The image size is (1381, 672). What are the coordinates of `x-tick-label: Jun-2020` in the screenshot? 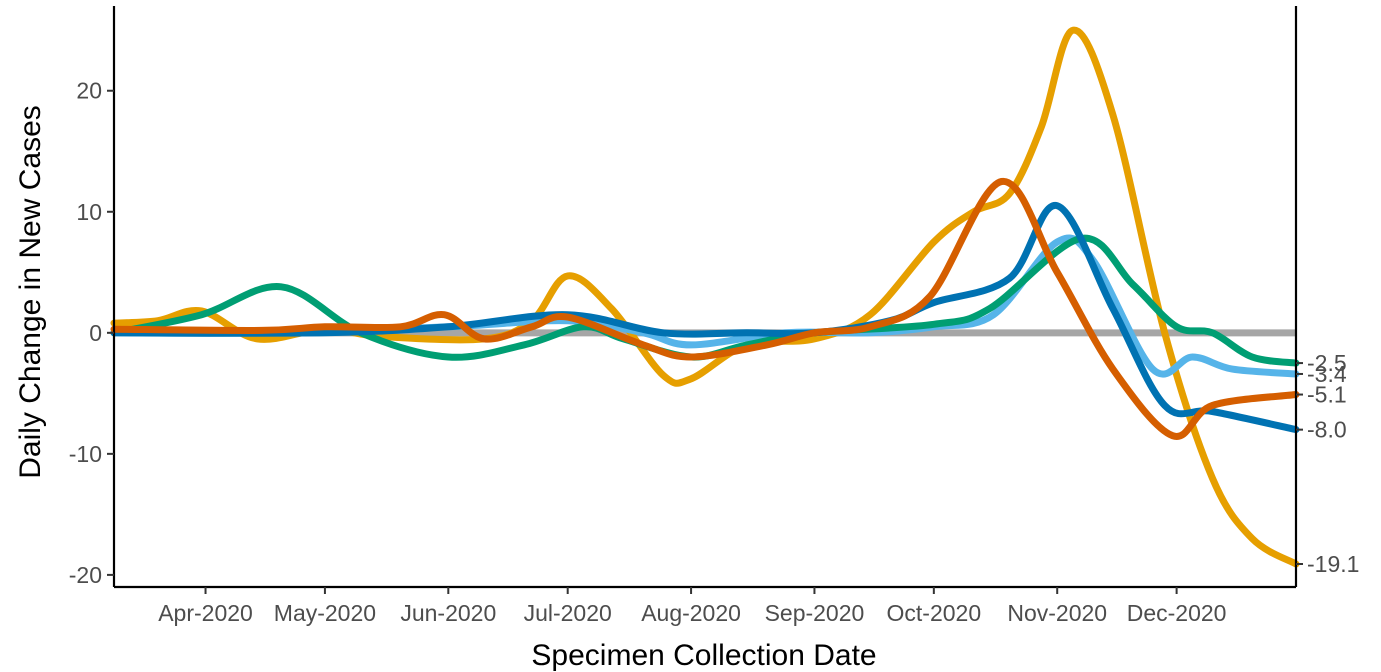 It's located at (448, 613).